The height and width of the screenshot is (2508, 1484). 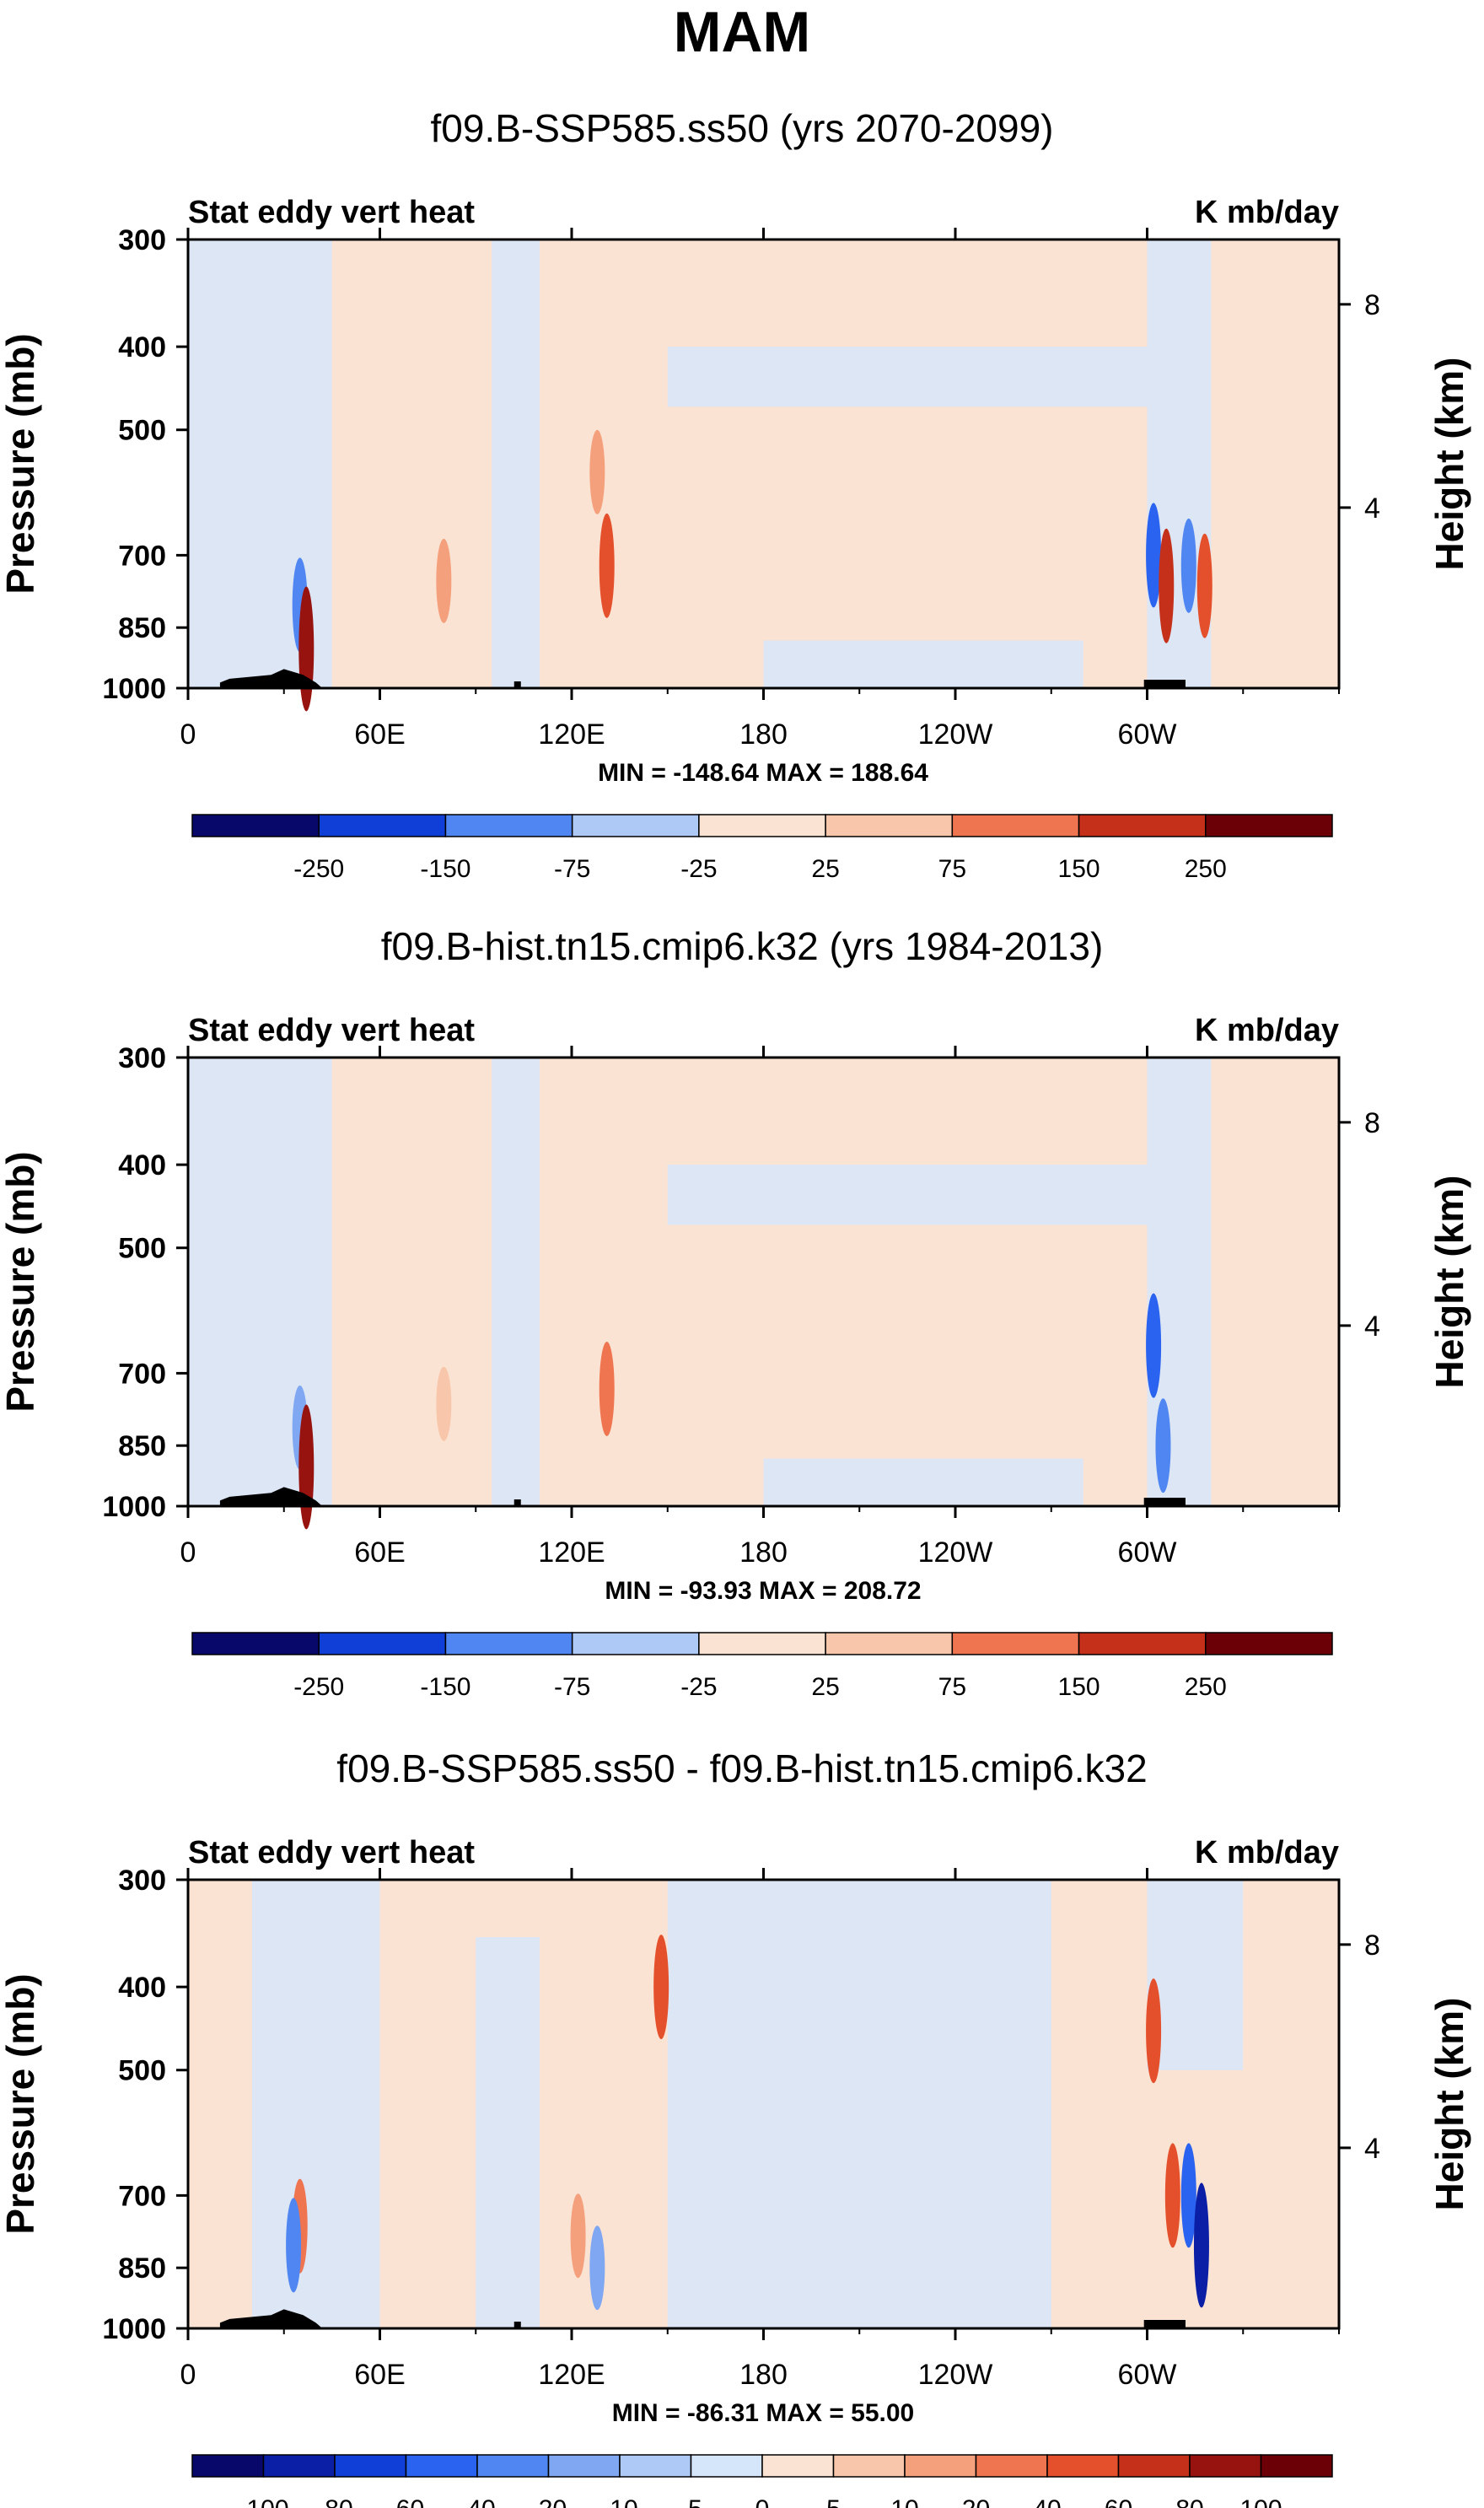 What do you see at coordinates (548, 2501) in the screenshot?
I see `colorbar-tick-label: -20` at bounding box center [548, 2501].